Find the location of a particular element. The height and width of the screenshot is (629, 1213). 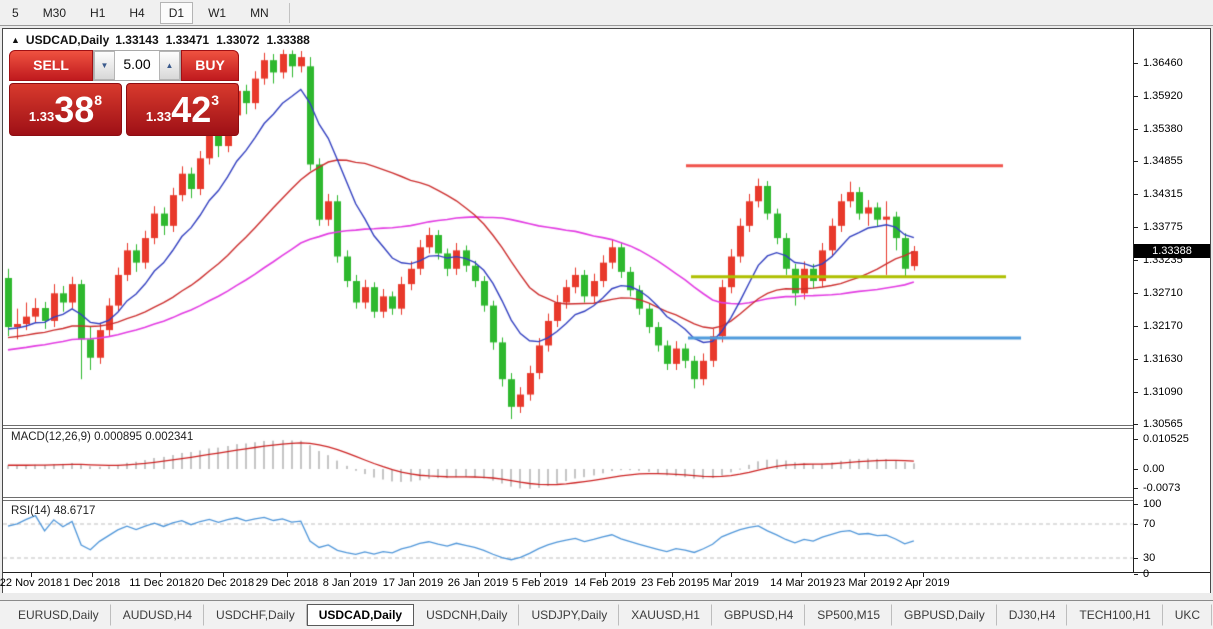

date-axis-label: 17 Jan 2019 is located at coordinates (413, 583).